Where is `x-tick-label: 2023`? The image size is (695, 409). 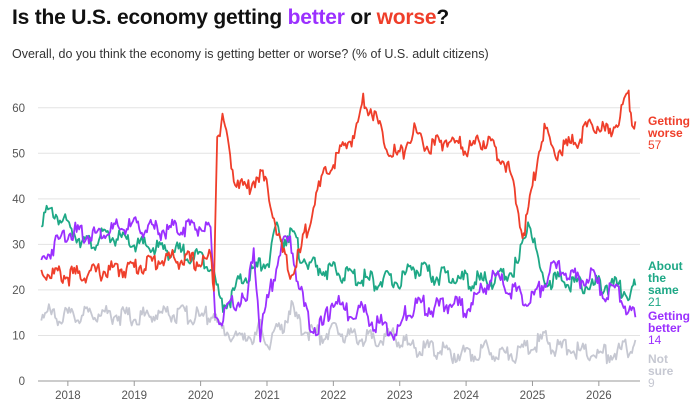 x-tick-label: 2023 is located at coordinates (400, 396).